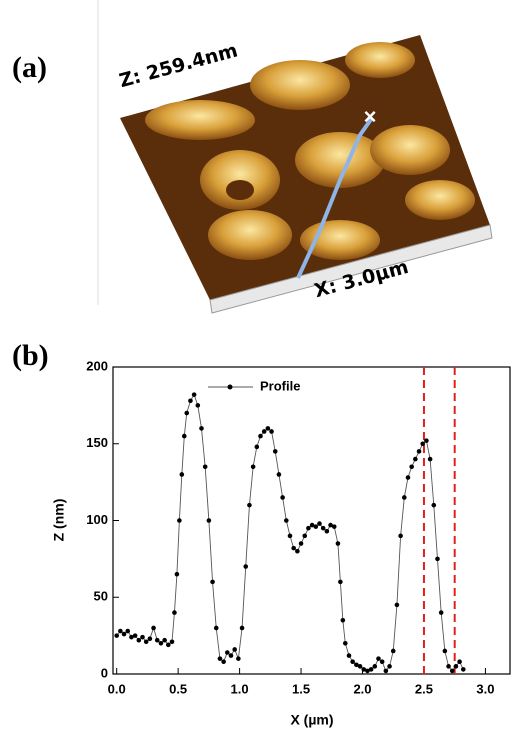 The image size is (511, 733). I want to click on y-tick-label: 100, so click(97, 519).